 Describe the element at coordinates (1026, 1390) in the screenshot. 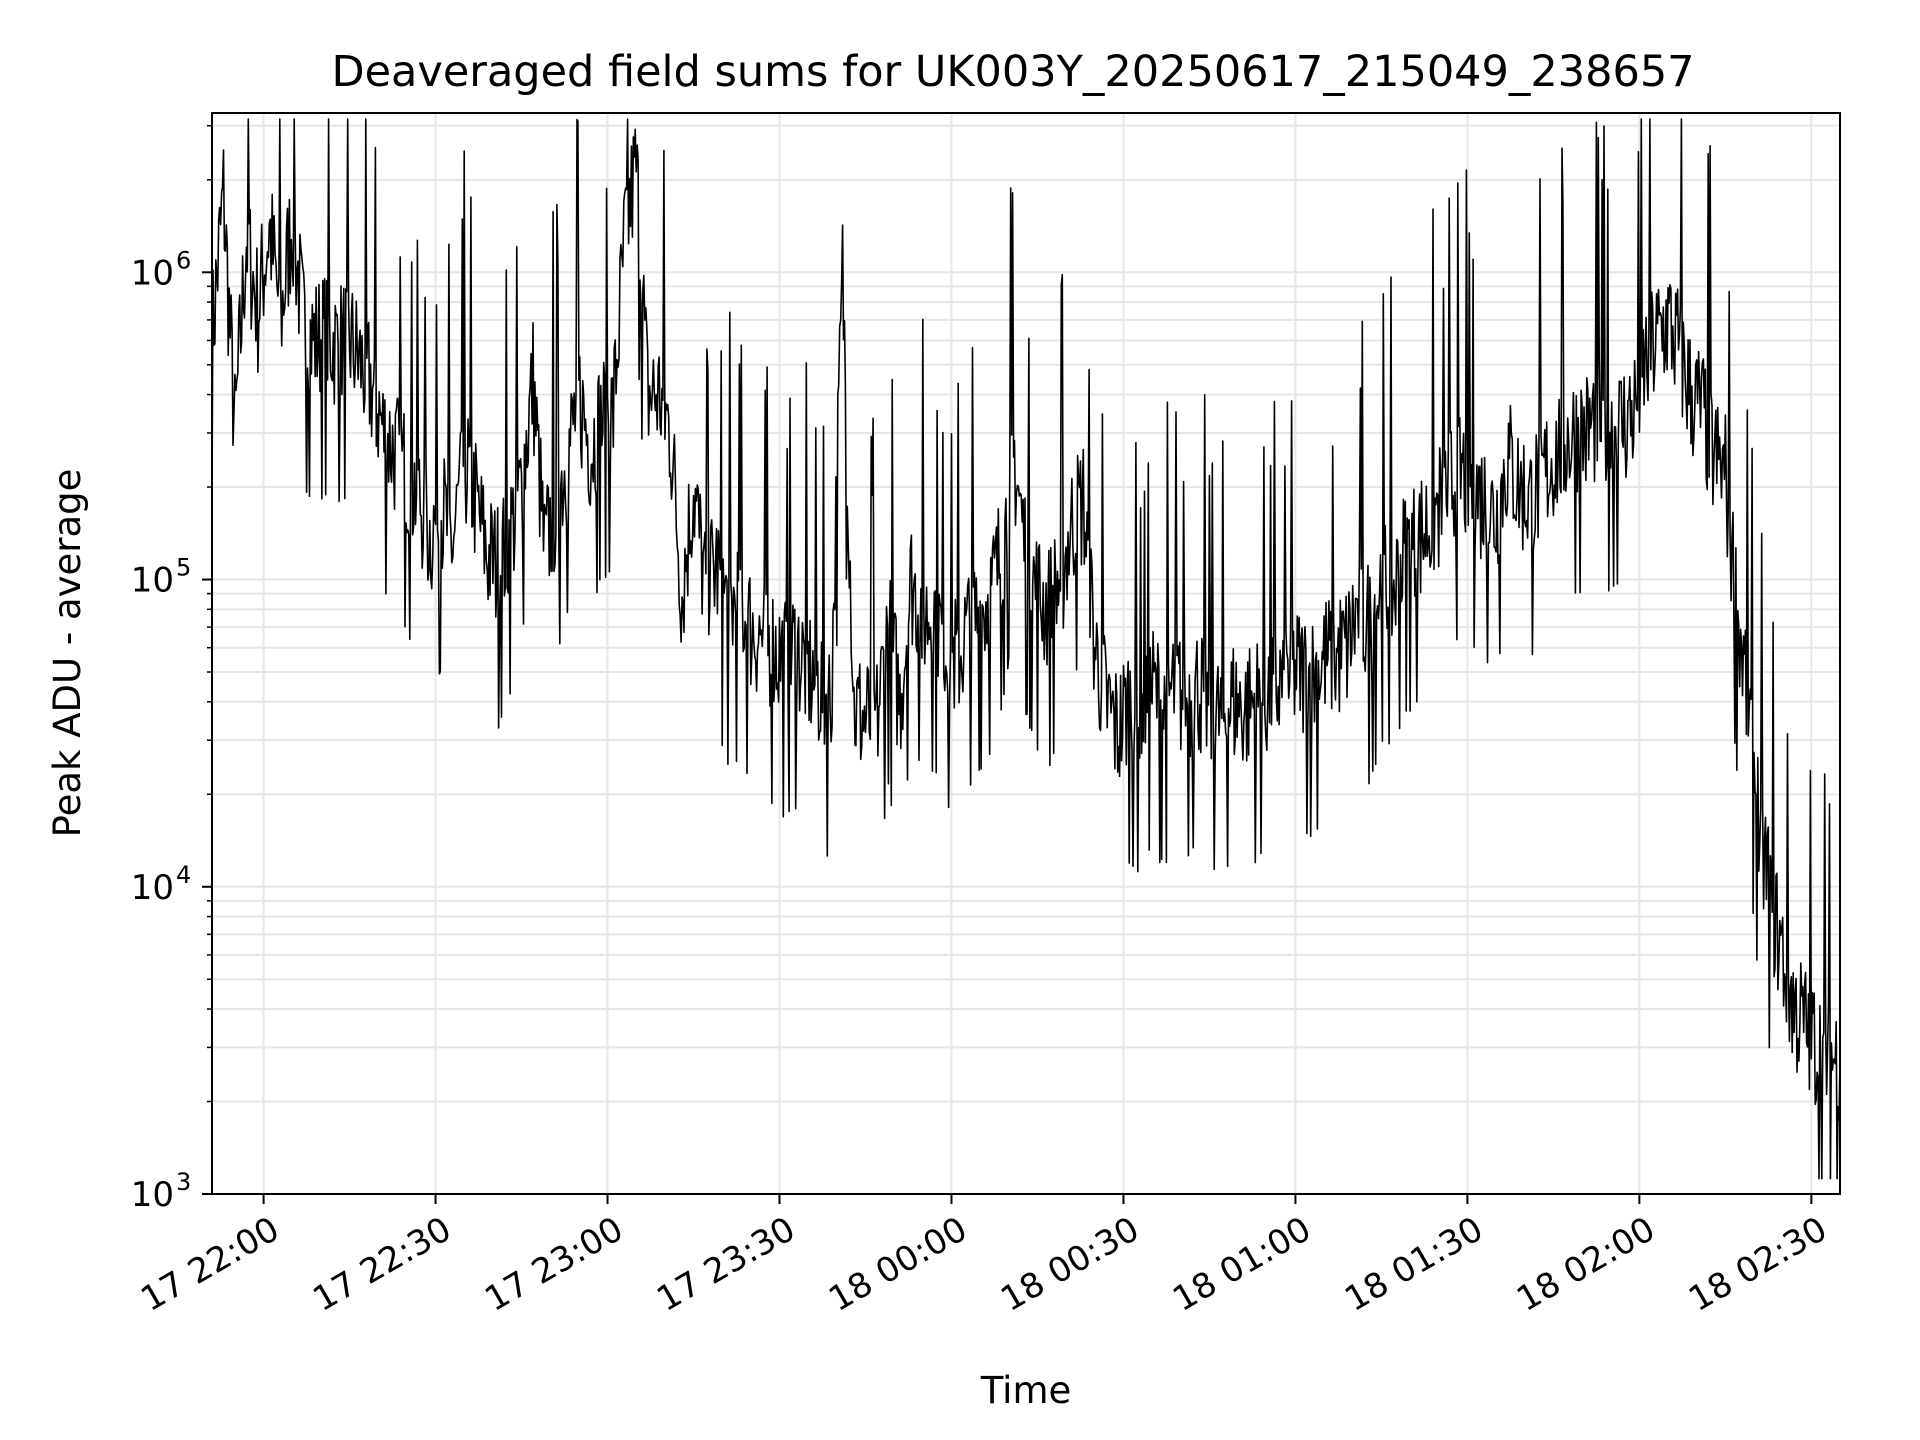

I see `x-axis-label: Time` at that location.